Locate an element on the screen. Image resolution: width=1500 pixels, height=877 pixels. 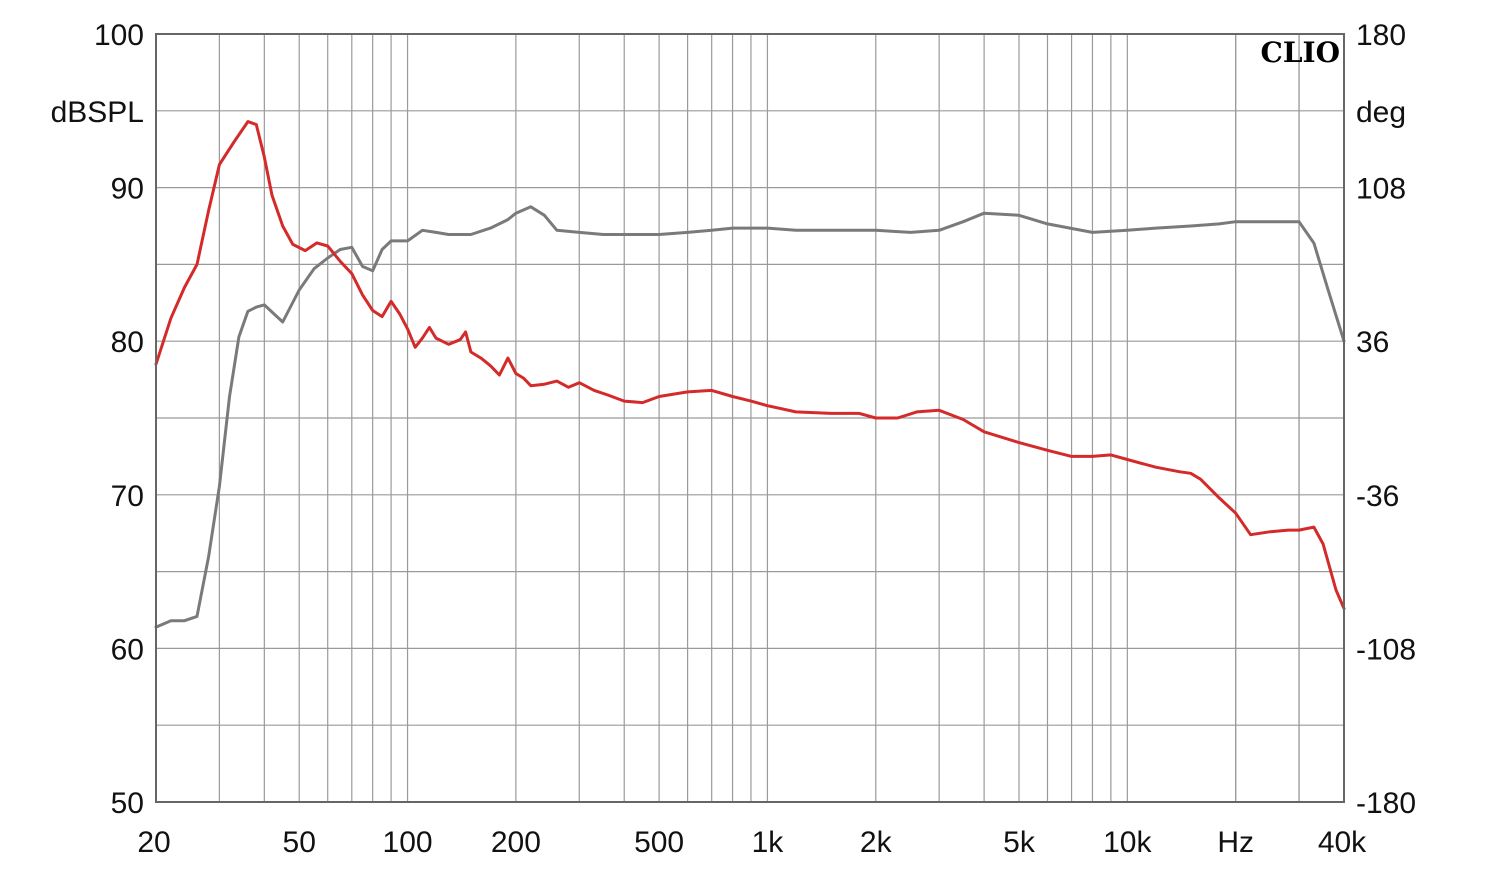
y-right-tick-label: -36 is located at coordinates (1377, 496).